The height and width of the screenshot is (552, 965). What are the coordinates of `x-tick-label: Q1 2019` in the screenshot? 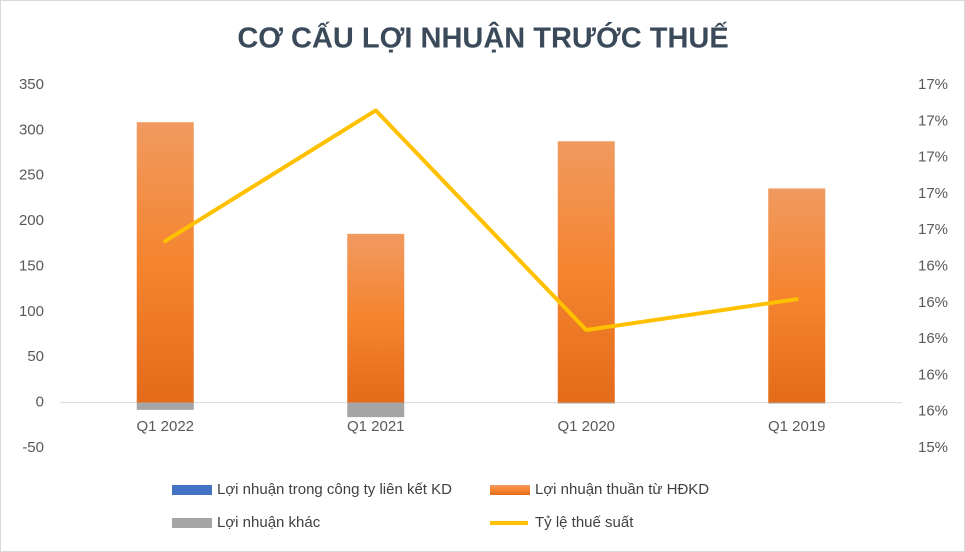 It's located at (797, 426).